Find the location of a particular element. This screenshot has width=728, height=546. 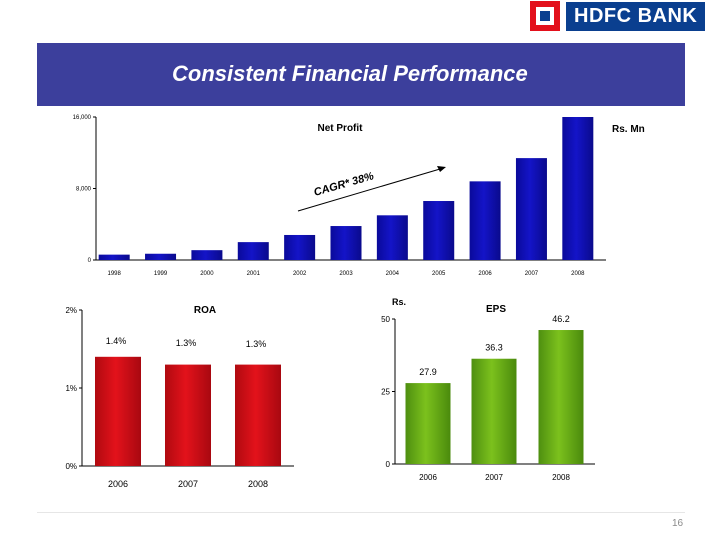

net-profit-y-tick-label: 16,000 is located at coordinates (82, 118).